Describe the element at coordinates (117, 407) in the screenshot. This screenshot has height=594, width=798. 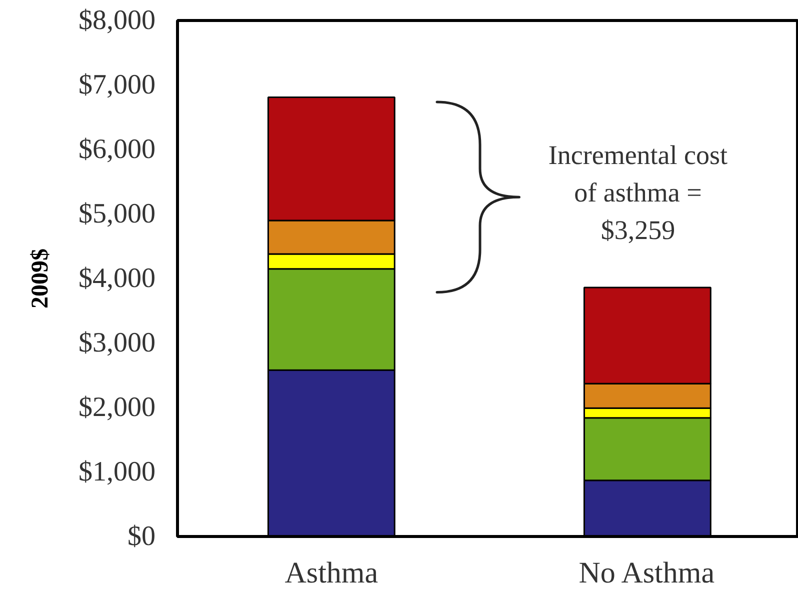
I see `y-tick-label: $2,000` at that location.